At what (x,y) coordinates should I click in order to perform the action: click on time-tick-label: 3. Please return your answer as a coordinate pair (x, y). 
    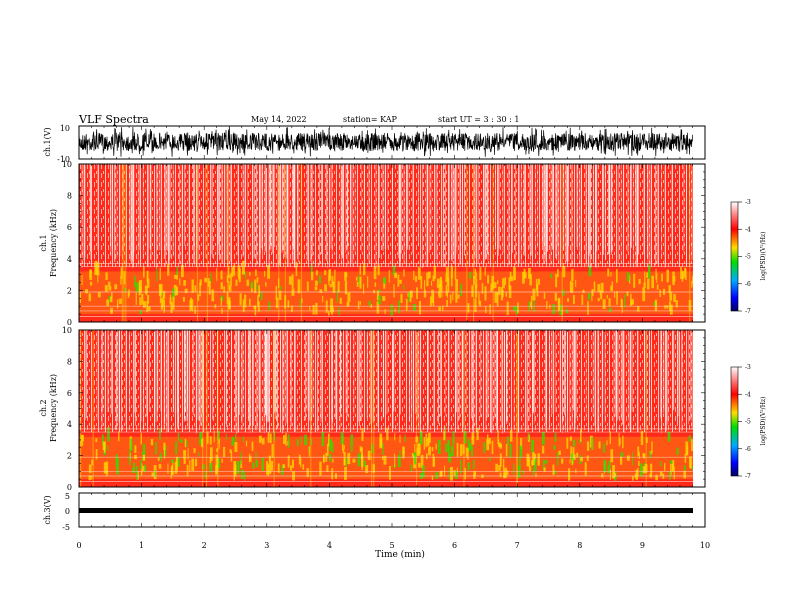
    Looking at the image, I should click on (266, 545).